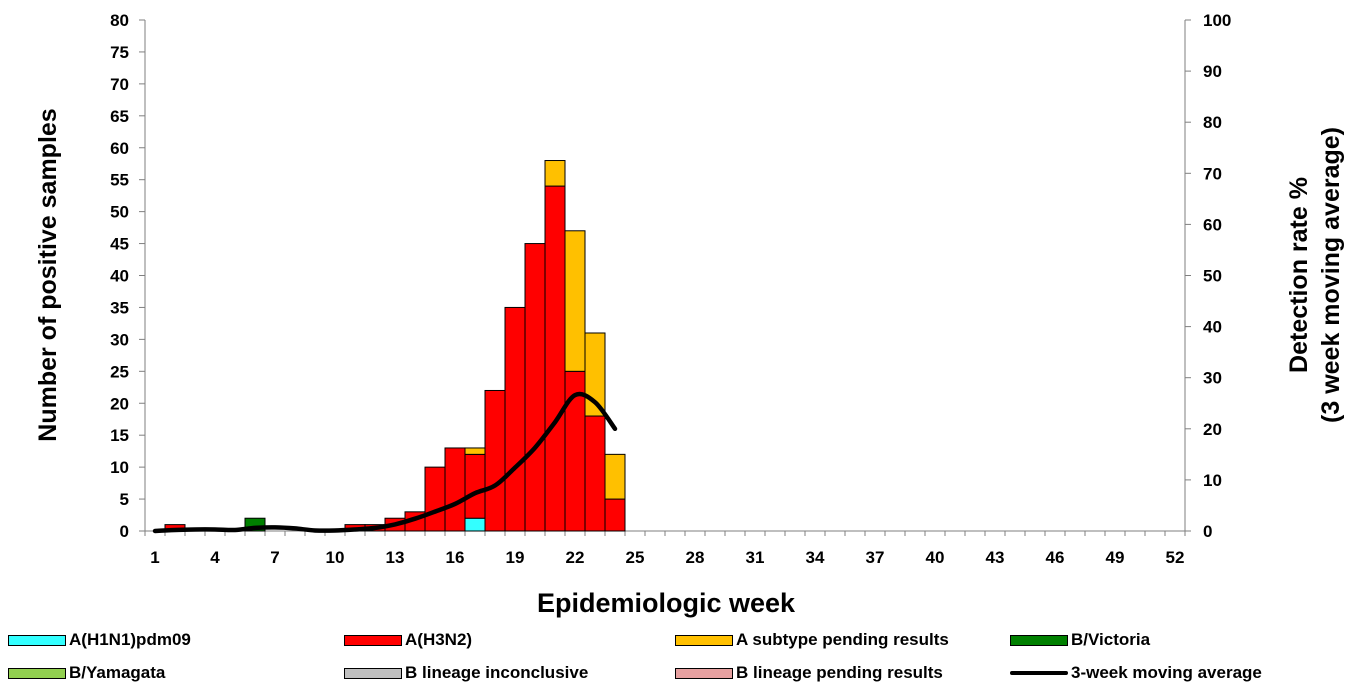 The image size is (1358, 693). I want to click on y2-axis-title-line1: Detection rate %, so click(1299, 275).